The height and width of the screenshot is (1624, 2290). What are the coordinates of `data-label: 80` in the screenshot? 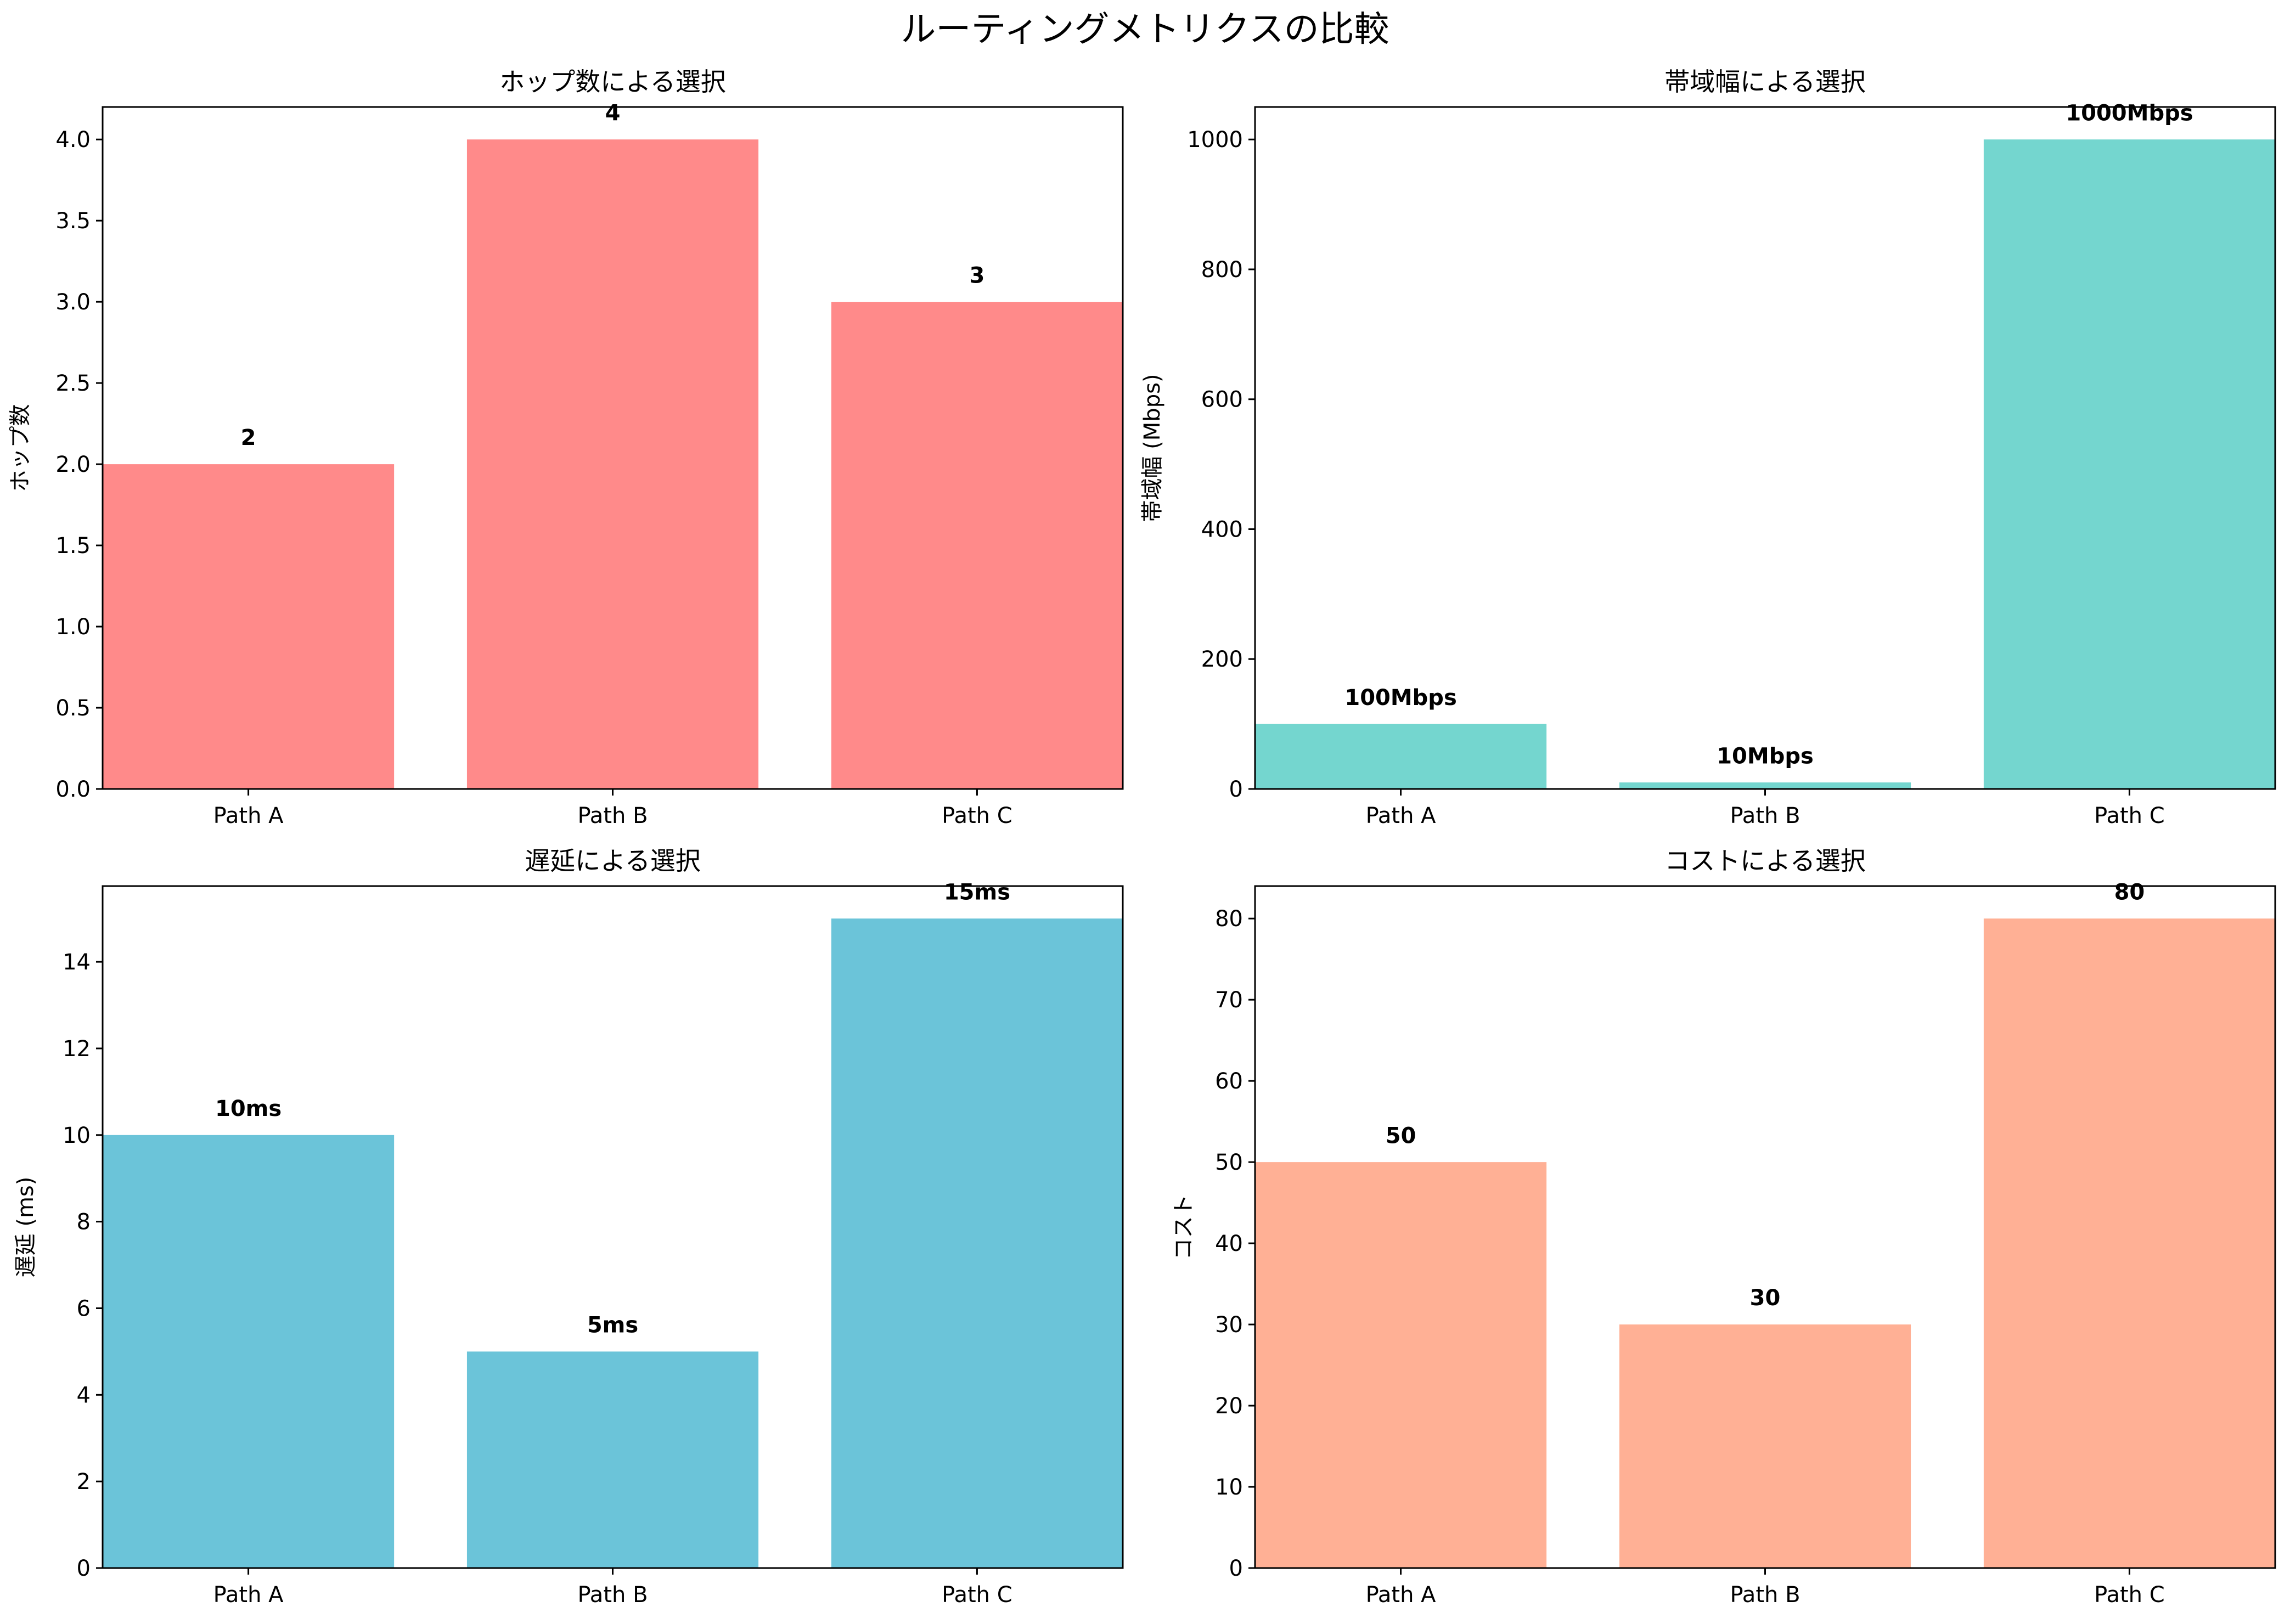 It's located at (2129, 892).